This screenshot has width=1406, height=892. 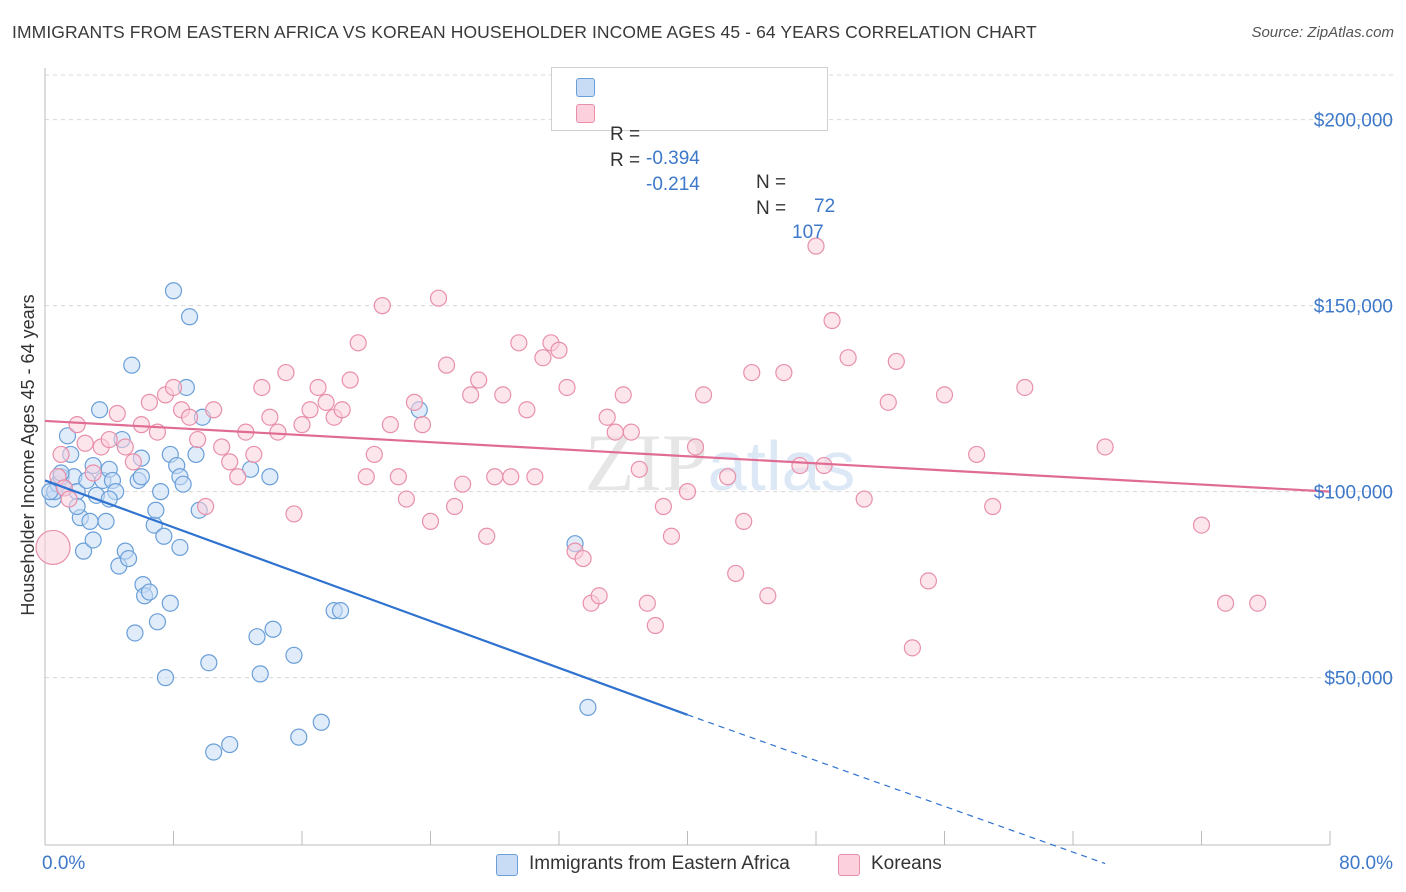 What do you see at coordinates (673, 184) in the screenshot?
I see `legend-r-value: -0.214` at bounding box center [673, 184].